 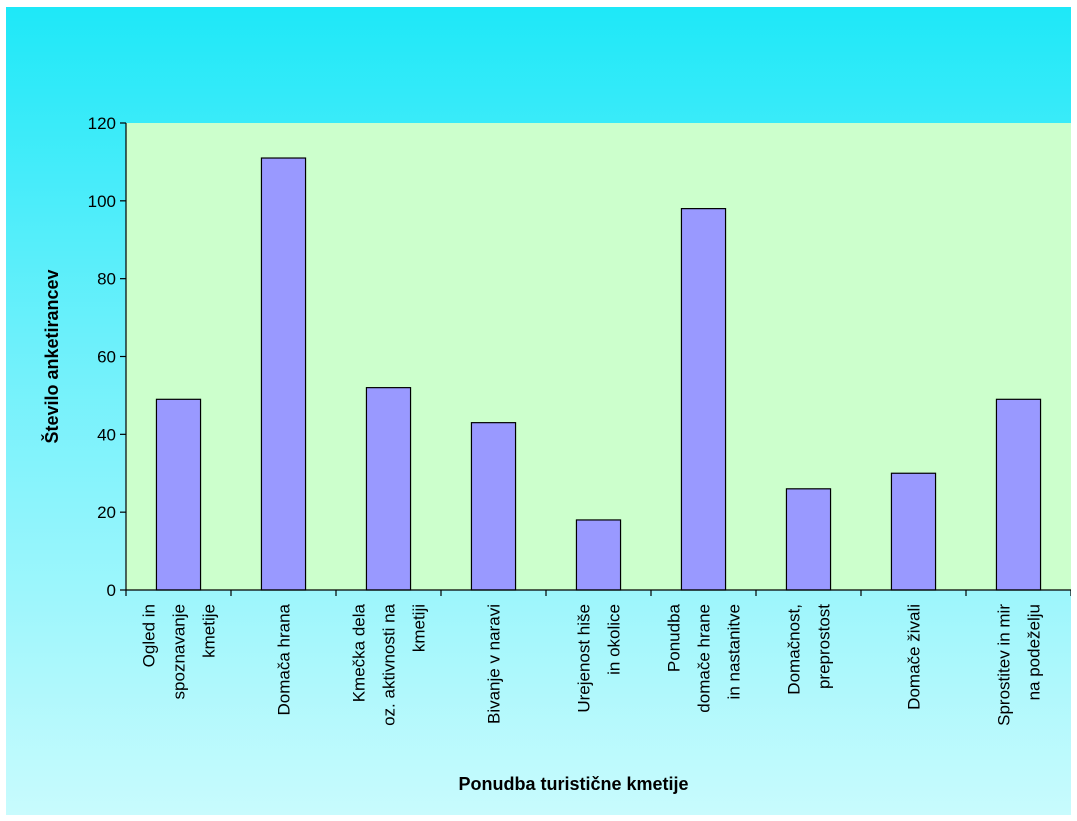 I want to click on y-tick-label: 80, so click(x=106, y=279).